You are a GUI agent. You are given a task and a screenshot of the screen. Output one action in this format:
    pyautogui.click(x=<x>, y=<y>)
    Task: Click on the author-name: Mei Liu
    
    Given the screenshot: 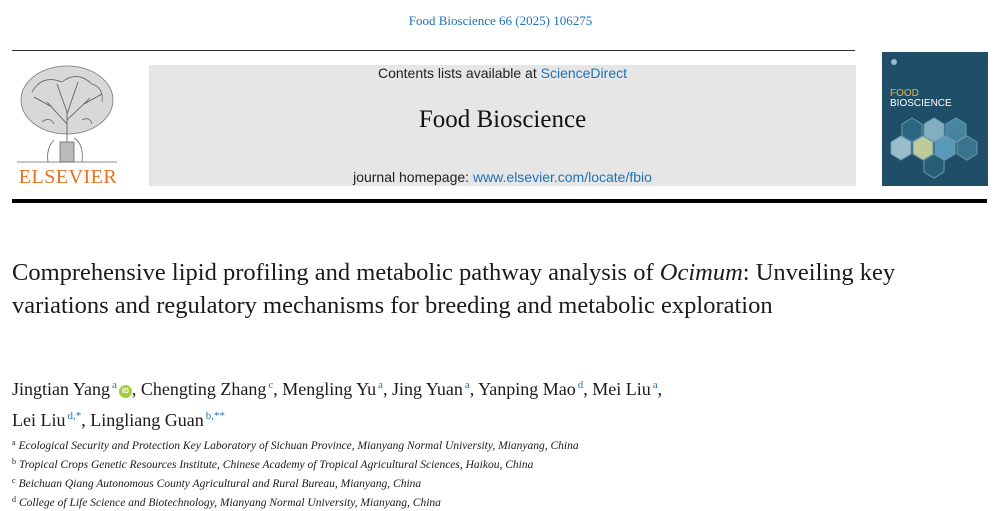 What is the action you would take?
    pyautogui.click(x=621, y=389)
    